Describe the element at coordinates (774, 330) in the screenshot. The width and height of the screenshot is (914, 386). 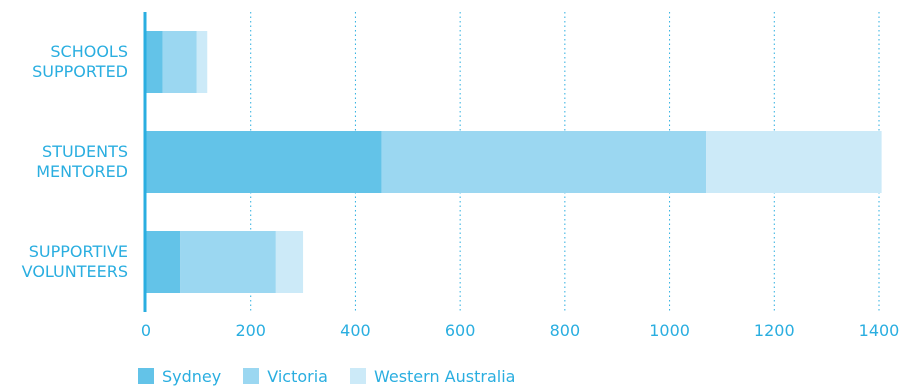
I see `tick-label-1200: 1200` at that location.